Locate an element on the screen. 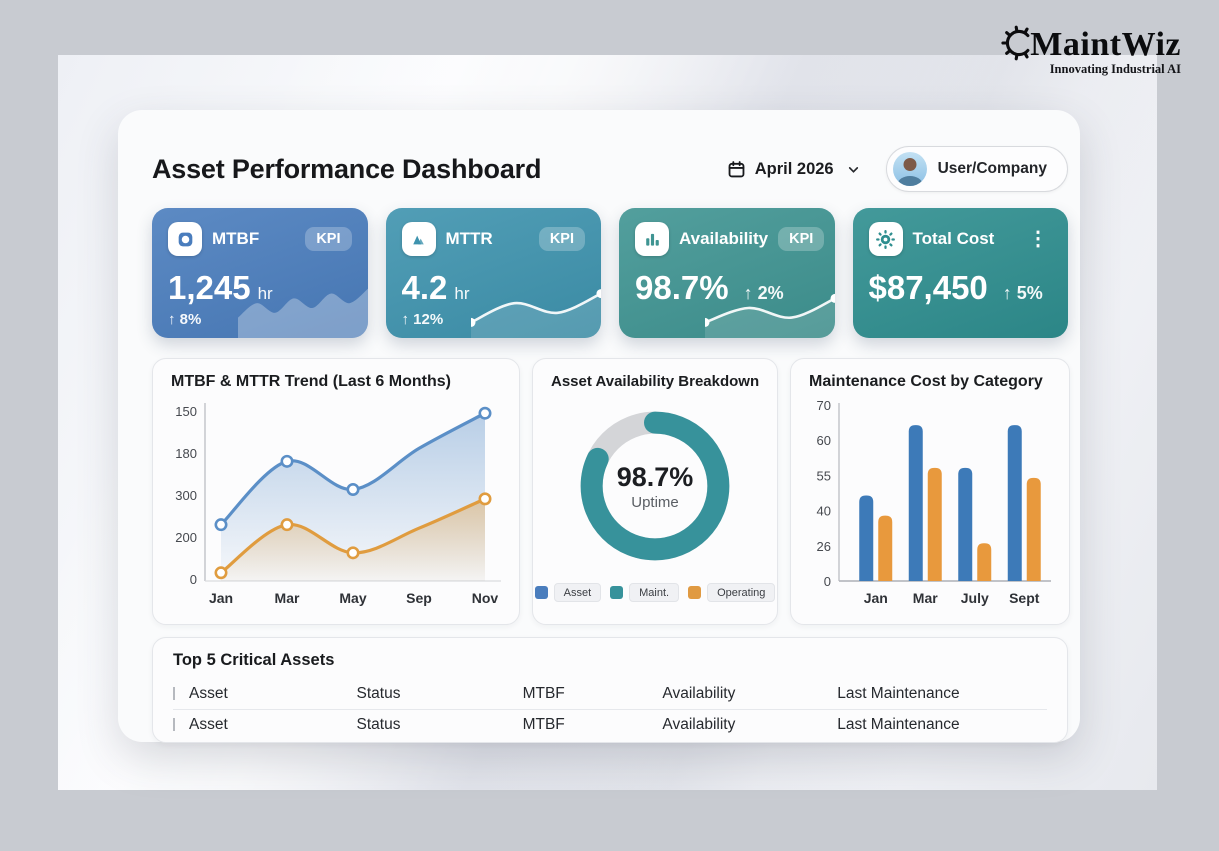  svg-text: 60 is located at coordinates (824, 440).